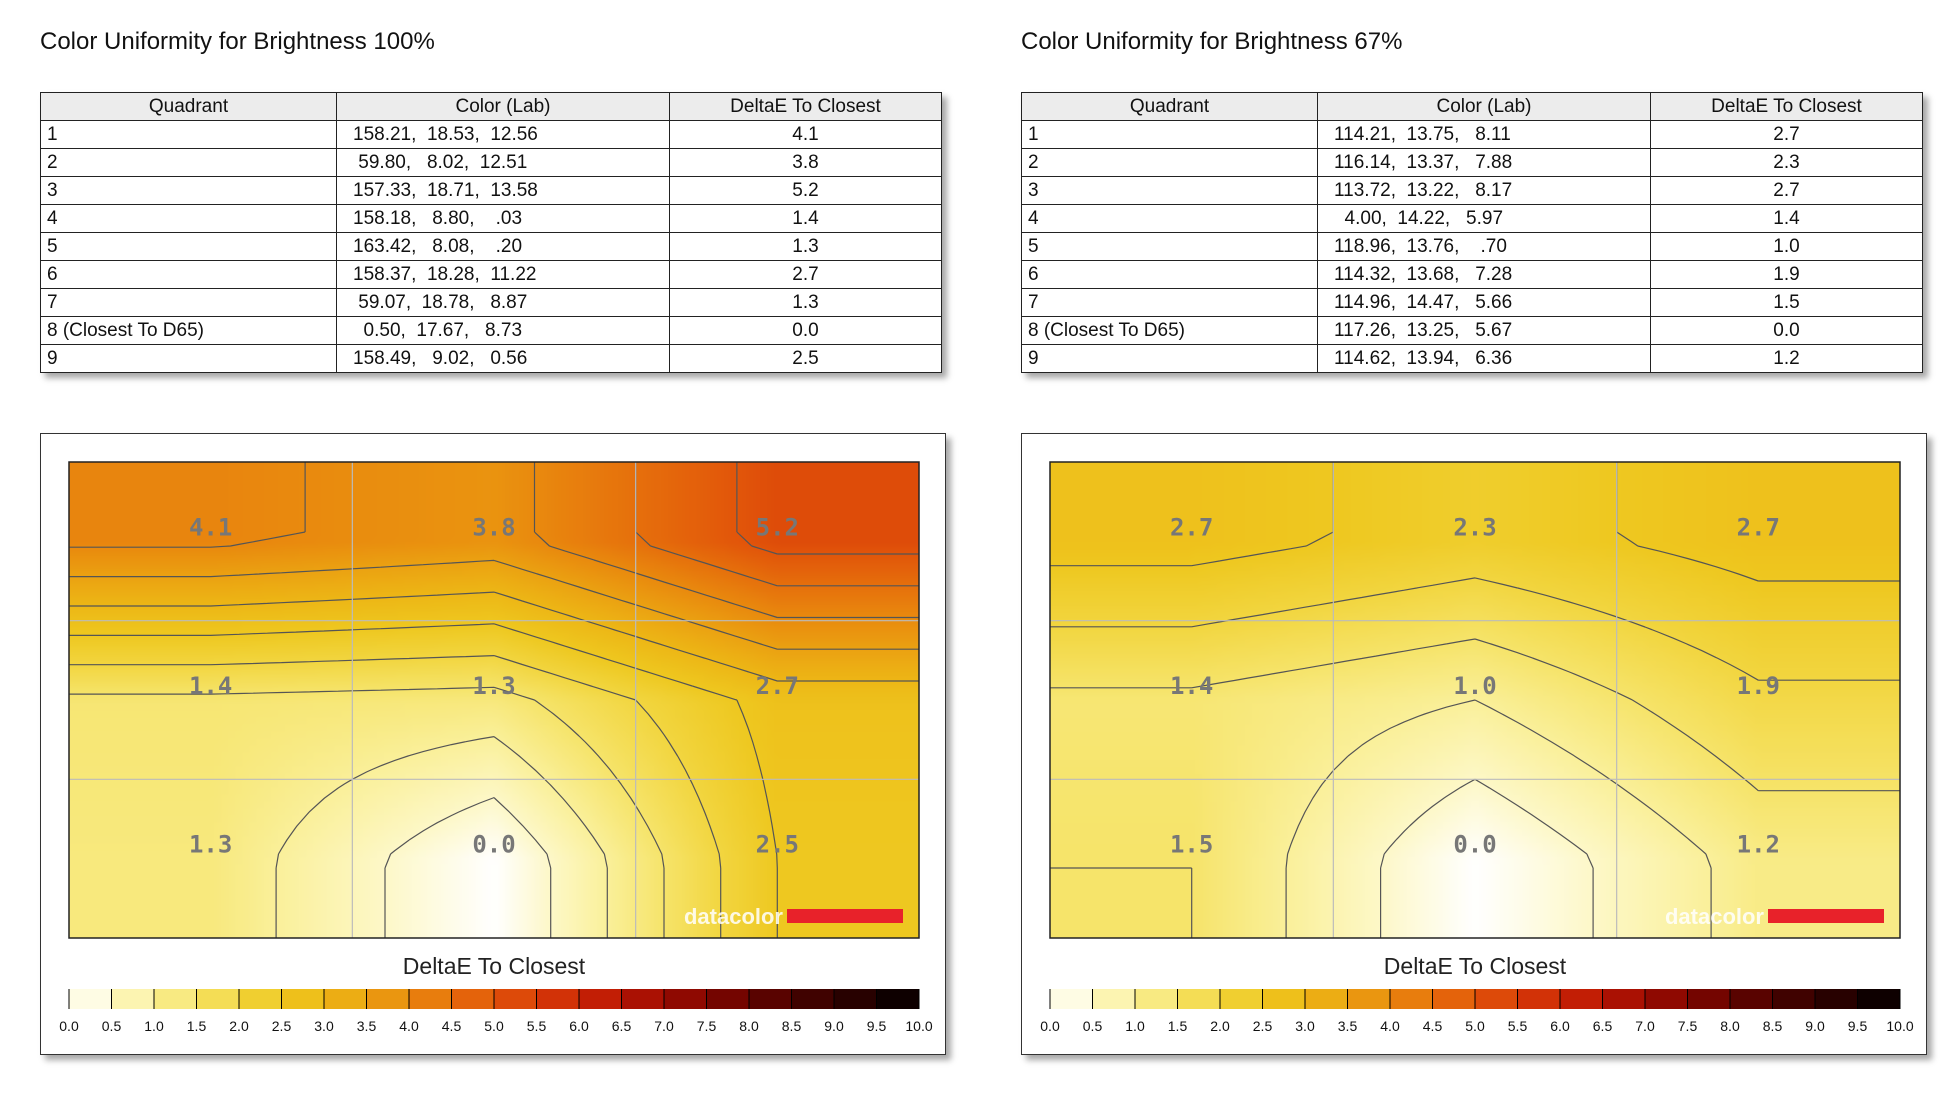 This screenshot has width=1954, height=1099. What do you see at coordinates (188, 302) in the screenshot?
I see `quadrant-cell: 7` at bounding box center [188, 302].